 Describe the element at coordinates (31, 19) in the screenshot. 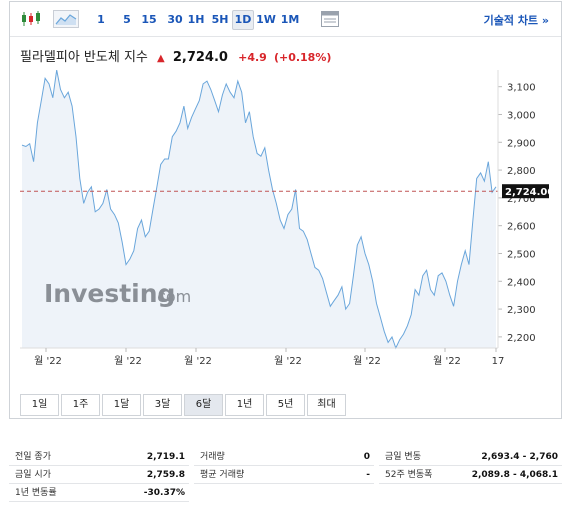

I see `candlestick-chart-icon` at that location.